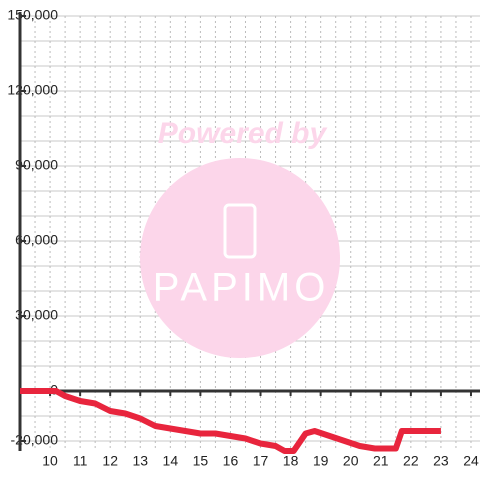 The width and height of the screenshot is (480, 480). I want to click on x-tick-label: 10, so click(50, 461).